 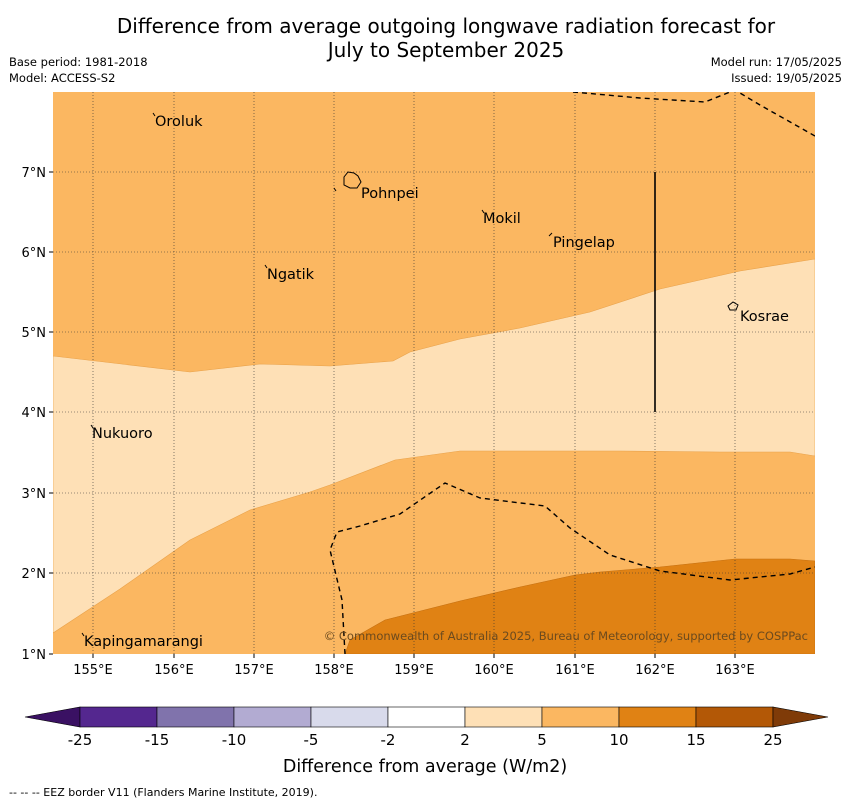 What do you see at coordinates (446, 50) in the screenshot?
I see `title-line-2: July to September 2025` at bounding box center [446, 50].